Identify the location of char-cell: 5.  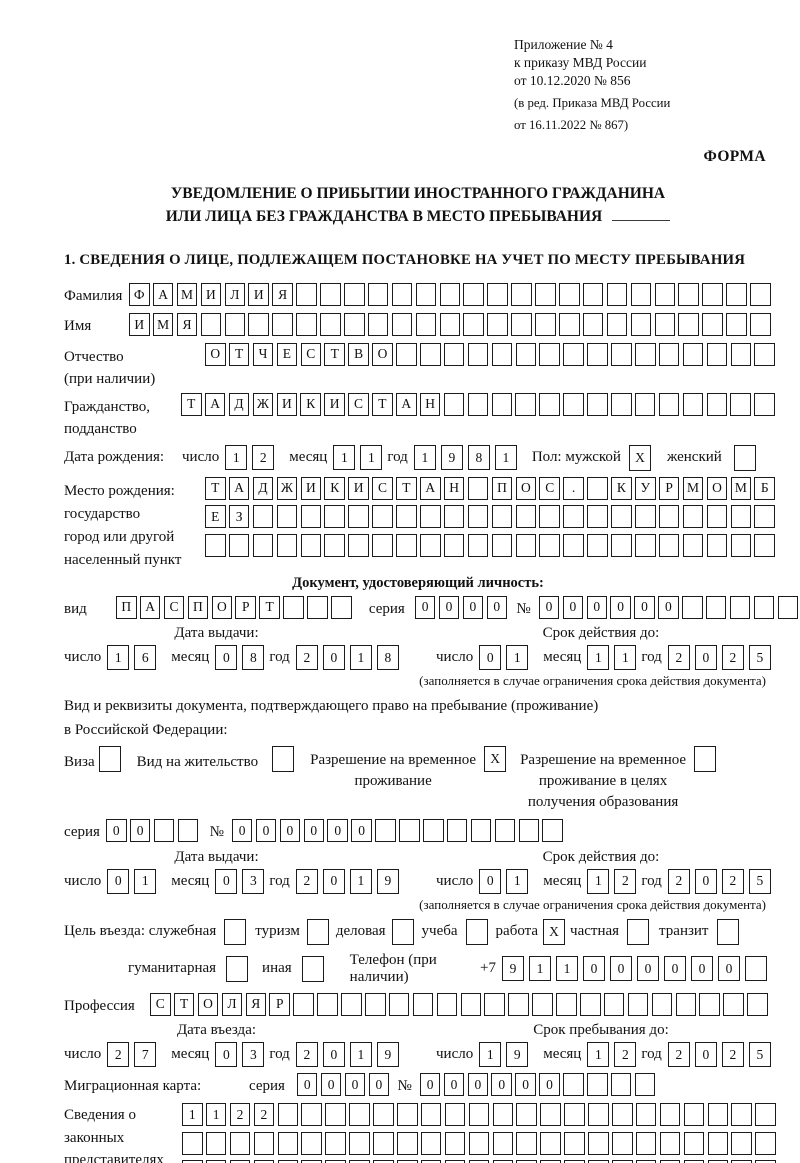
(759, 658).